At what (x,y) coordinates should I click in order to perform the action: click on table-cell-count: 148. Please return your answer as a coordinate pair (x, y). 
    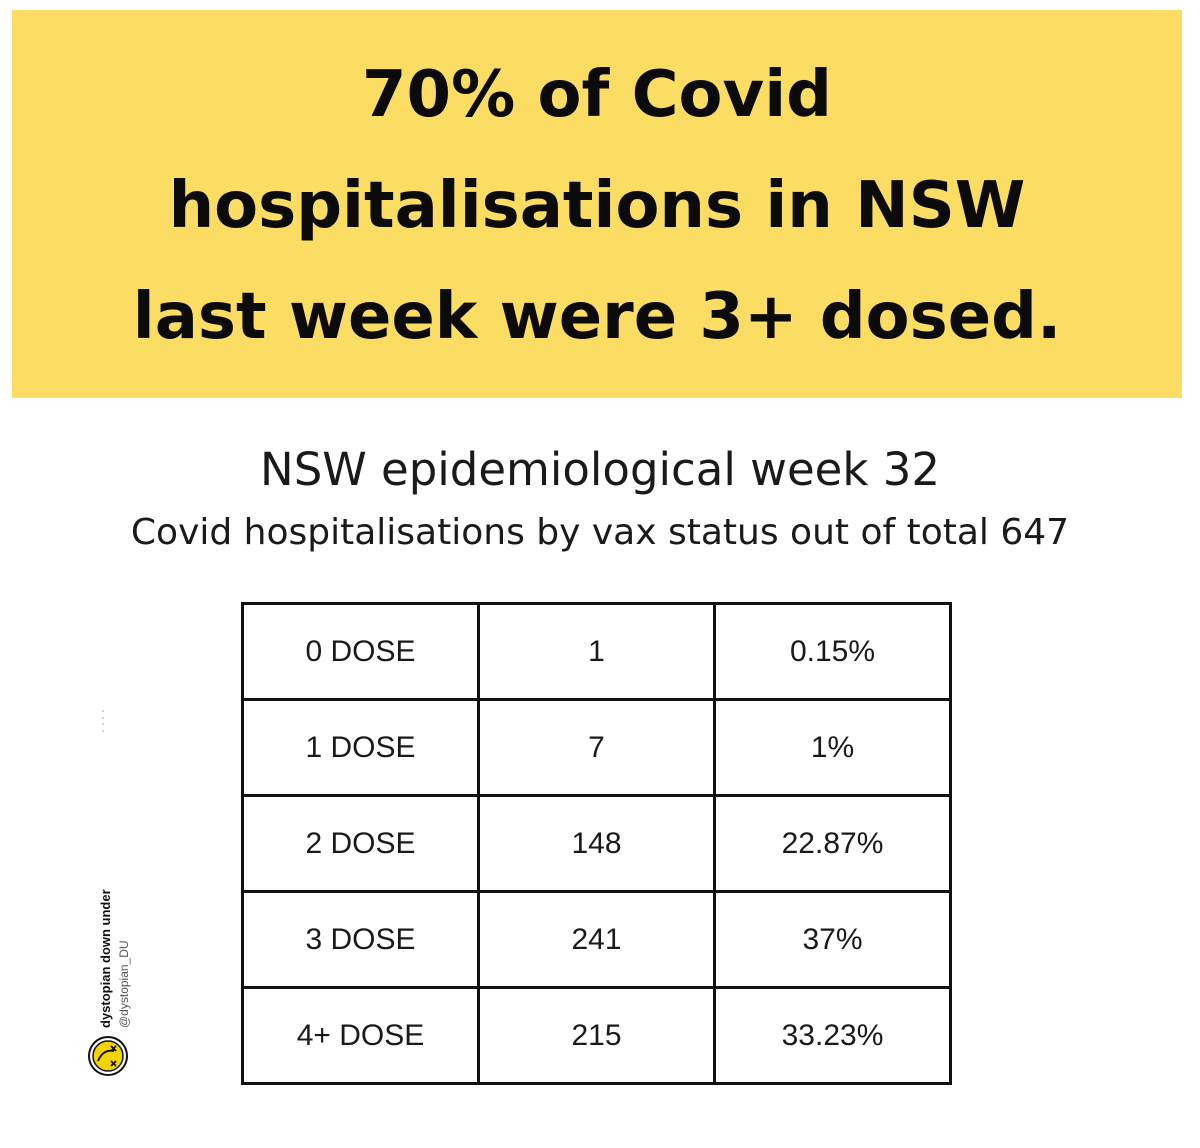
    Looking at the image, I should click on (596, 843).